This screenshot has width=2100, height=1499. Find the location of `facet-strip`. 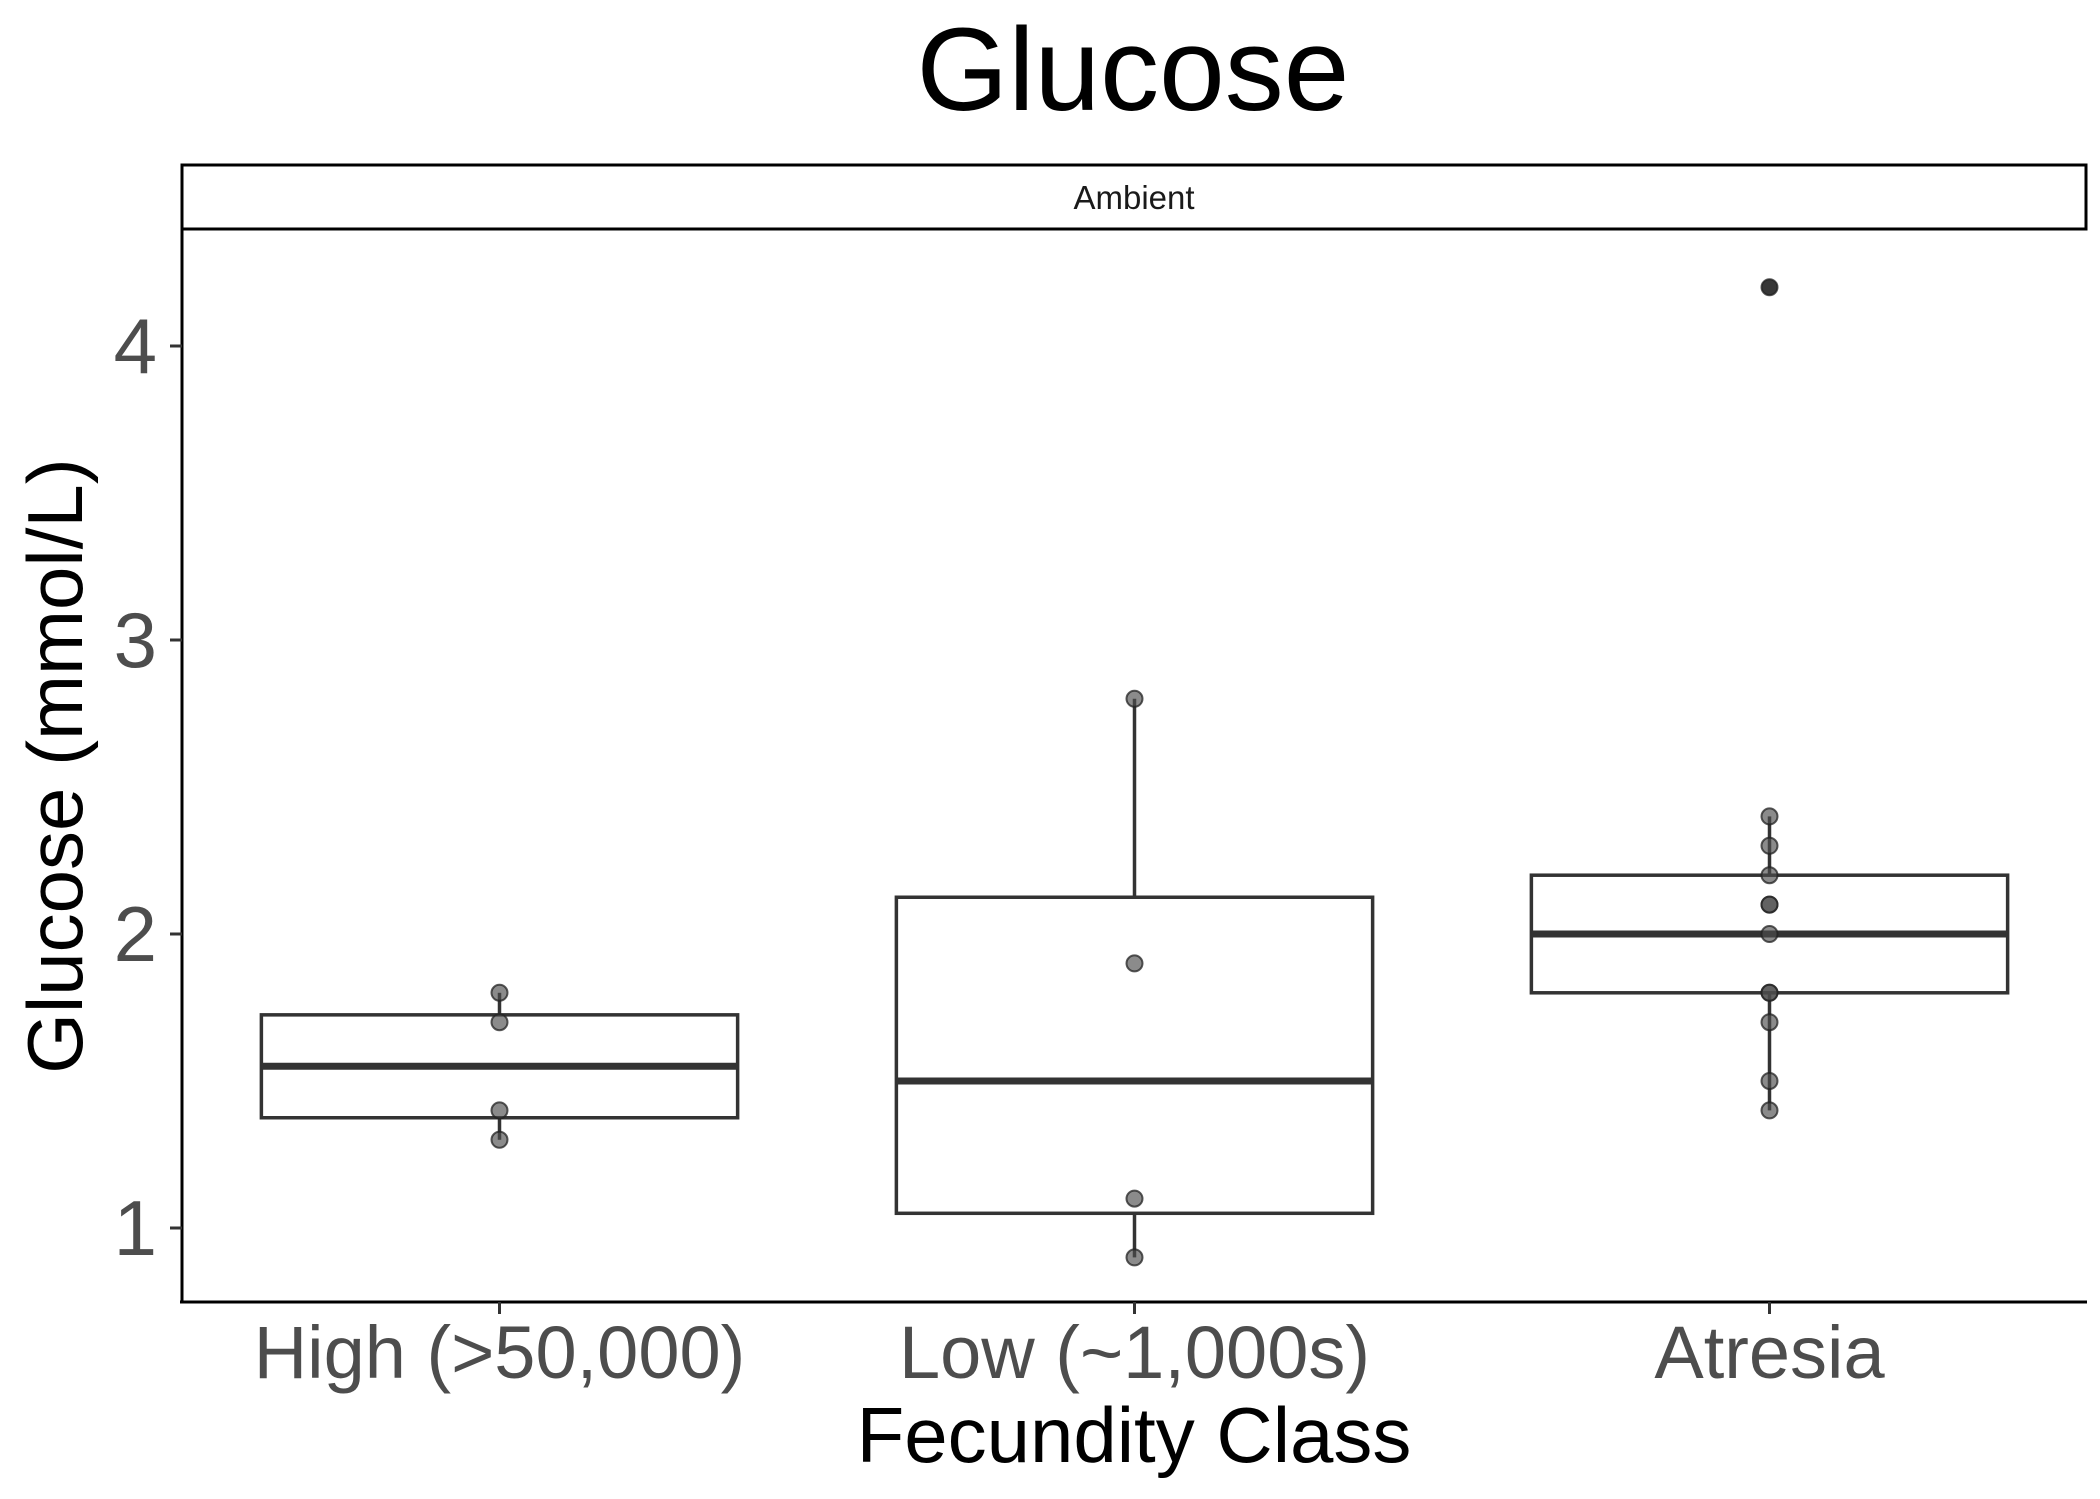

facet-strip is located at coordinates (1134, 197).